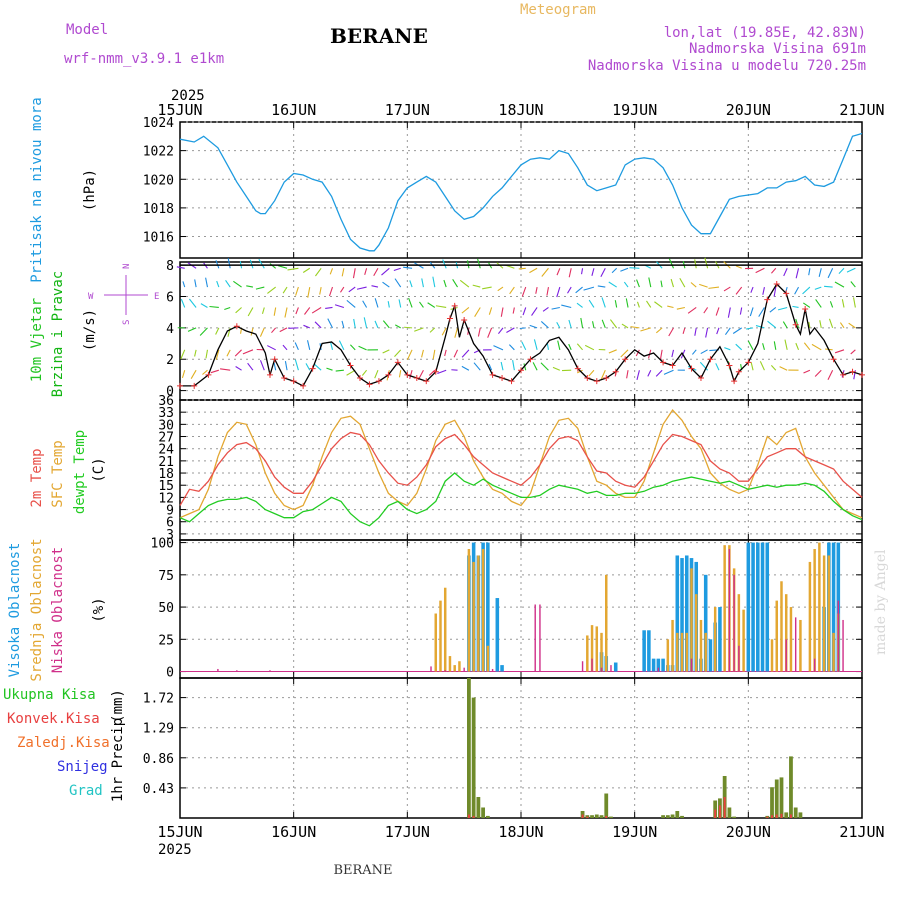 The image size is (900, 900). I want to click on y-tick-label: 1022, so click(158, 152).